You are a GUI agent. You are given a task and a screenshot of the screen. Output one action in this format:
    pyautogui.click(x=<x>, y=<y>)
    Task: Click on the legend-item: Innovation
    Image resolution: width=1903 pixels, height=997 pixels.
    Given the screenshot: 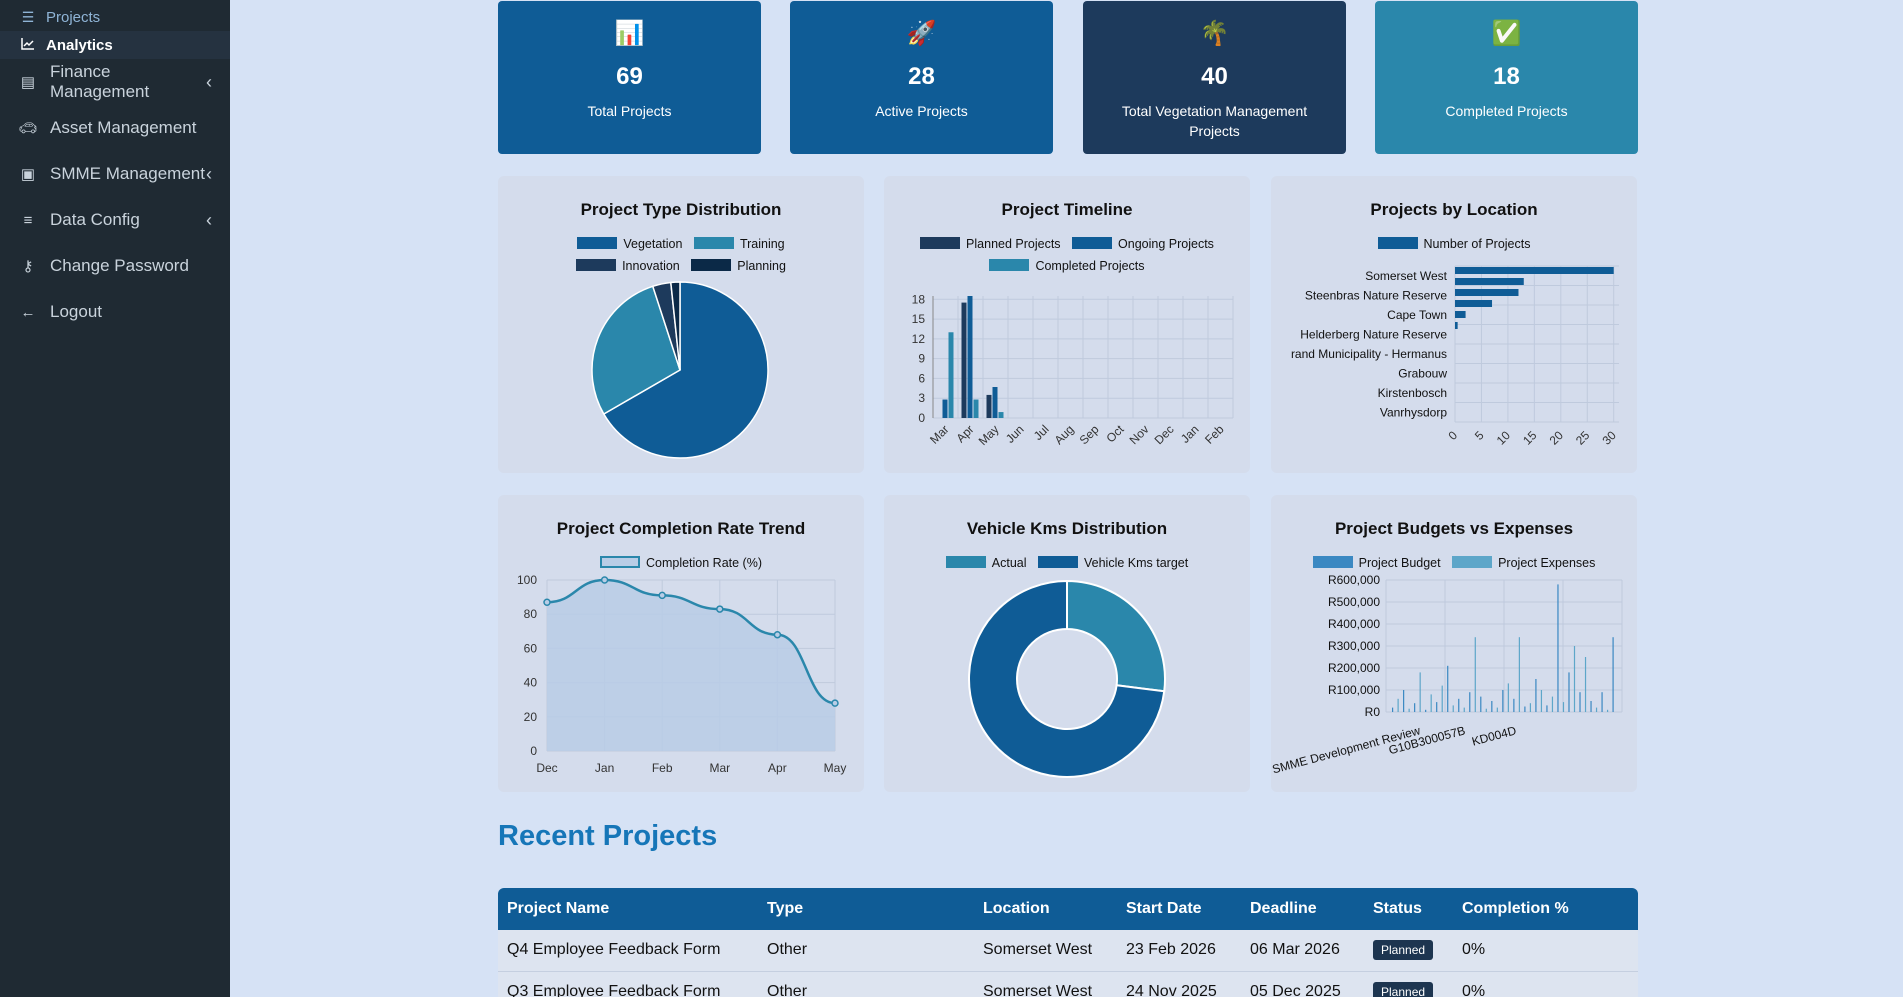 What is the action you would take?
    pyautogui.click(x=628, y=266)
    